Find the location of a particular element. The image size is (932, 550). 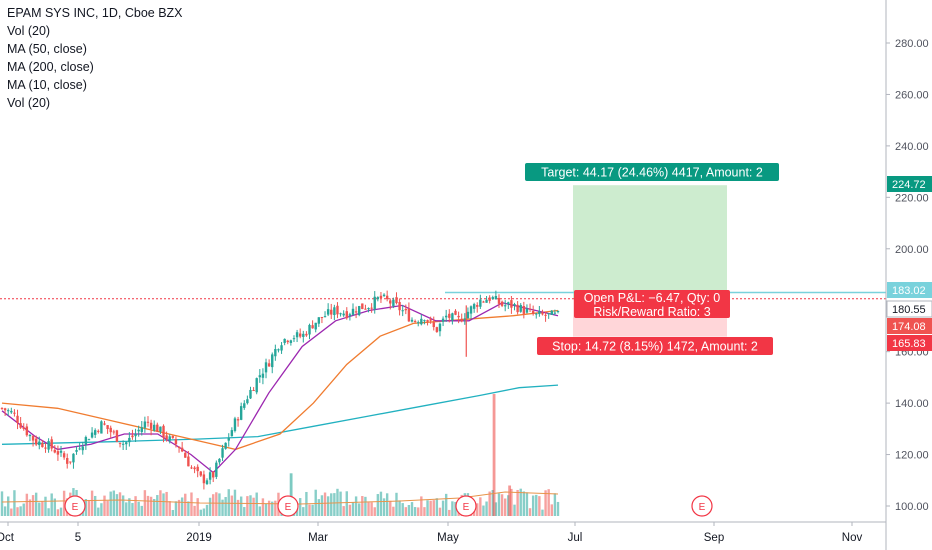

target-label-text: Target: 44.17 (24.46%) 4417, Amount: 2 is located at coordinates (652, 173).